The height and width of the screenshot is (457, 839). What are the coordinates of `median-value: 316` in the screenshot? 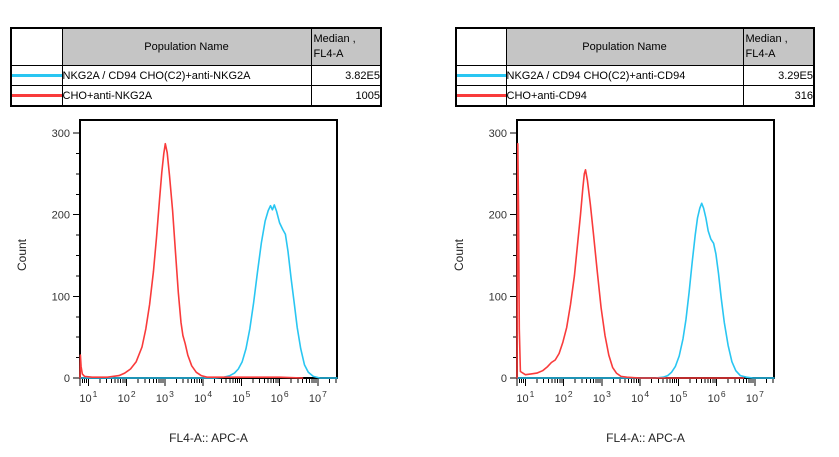 It's located at (778, 96).